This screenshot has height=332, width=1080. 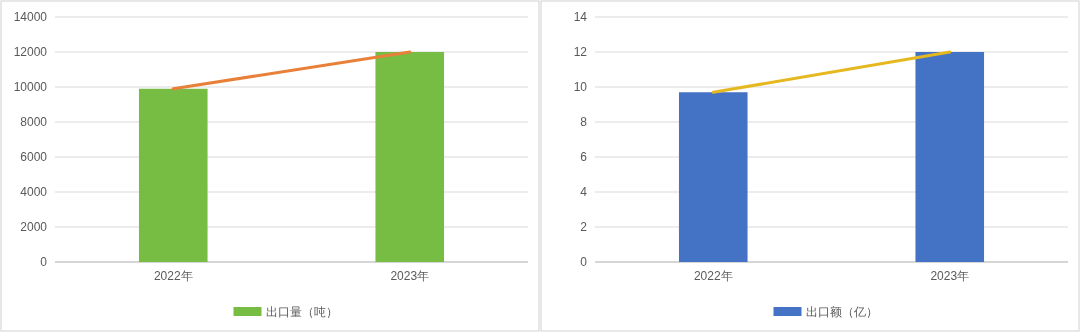 I want to click on y-tick-label: 8000, so click(x=34, y=122).